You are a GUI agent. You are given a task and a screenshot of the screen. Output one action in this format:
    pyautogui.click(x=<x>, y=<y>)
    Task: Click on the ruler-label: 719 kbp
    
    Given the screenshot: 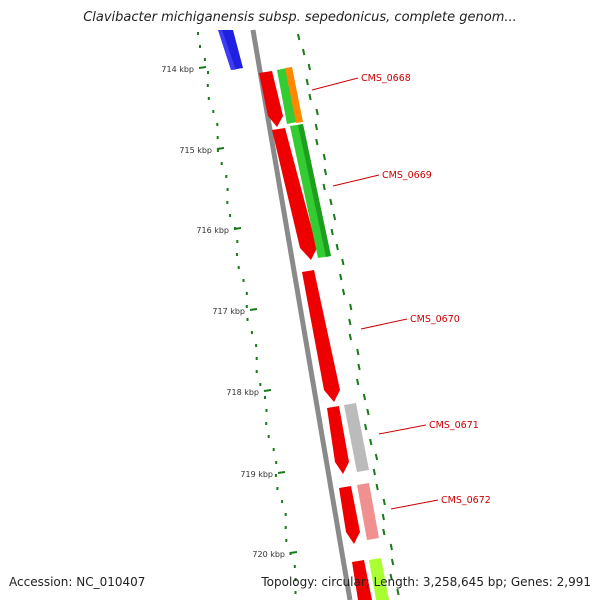 What is the action you would take?
    pyautogui.click(x=256, y=474)
    